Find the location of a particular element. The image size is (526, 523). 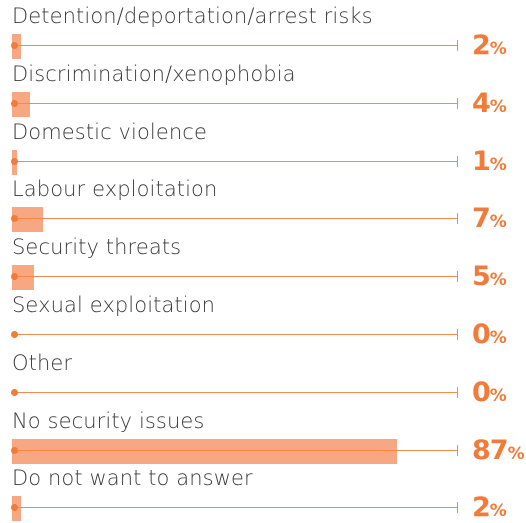

value-number: 87 is located at coordinates (490, 450).